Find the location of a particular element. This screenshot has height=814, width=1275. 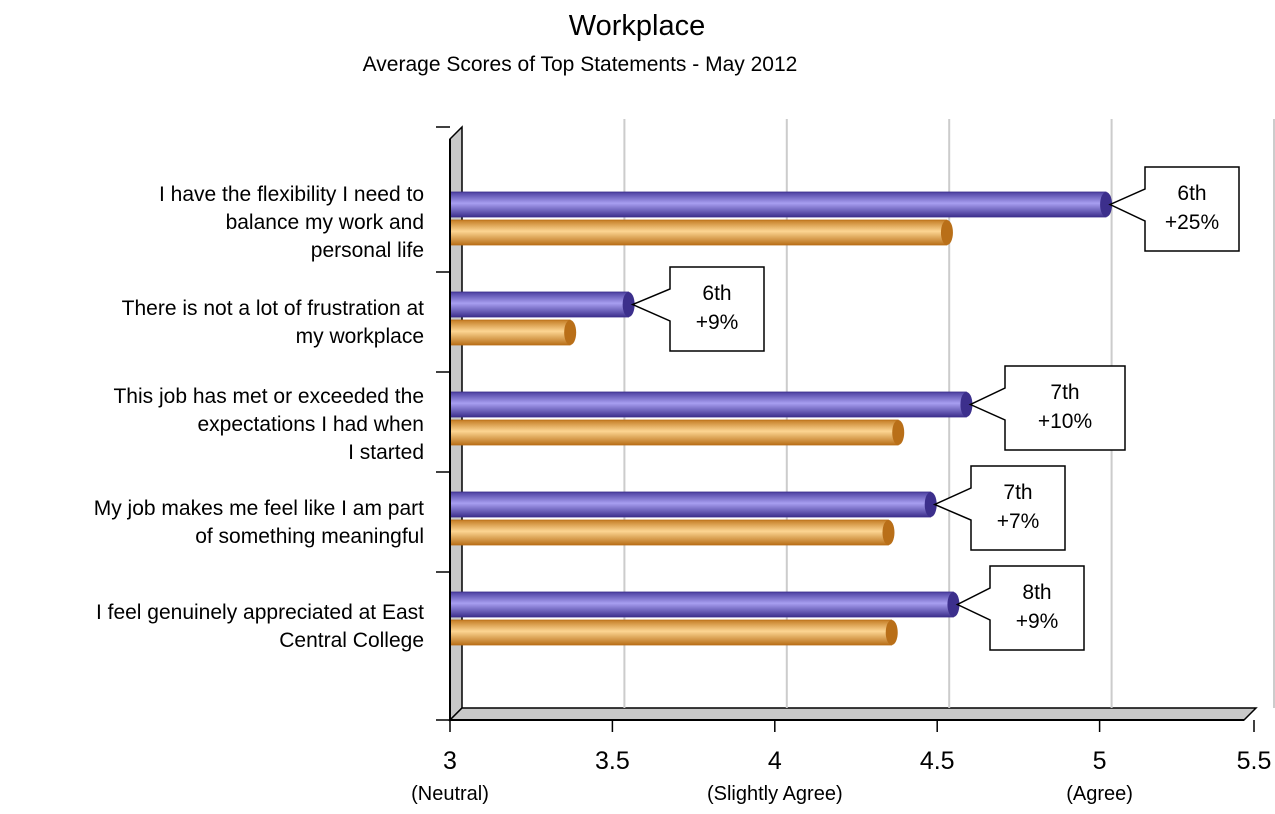

callout-text: +7% is located at coordinates (1018, 521).